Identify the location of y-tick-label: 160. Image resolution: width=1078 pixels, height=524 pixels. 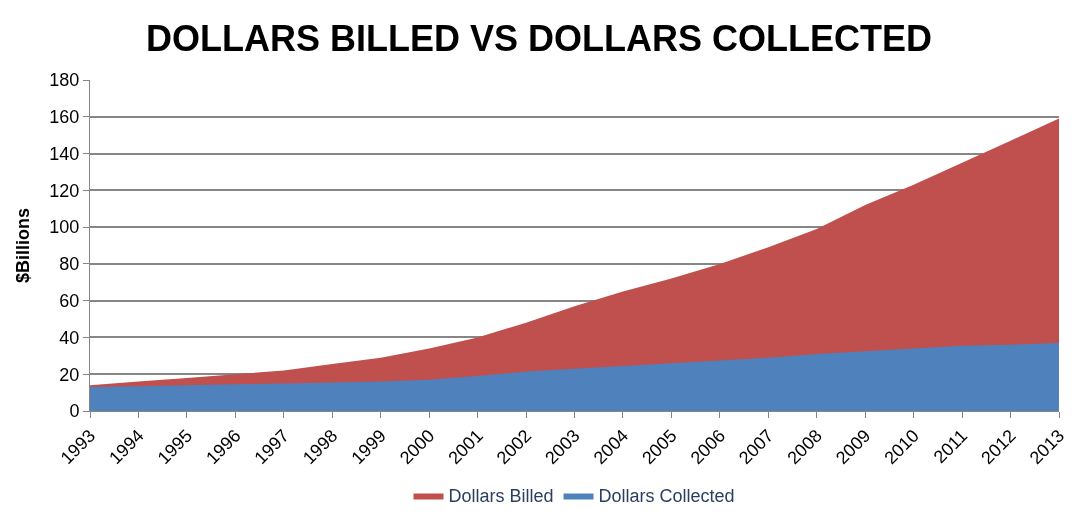
(64, 117).